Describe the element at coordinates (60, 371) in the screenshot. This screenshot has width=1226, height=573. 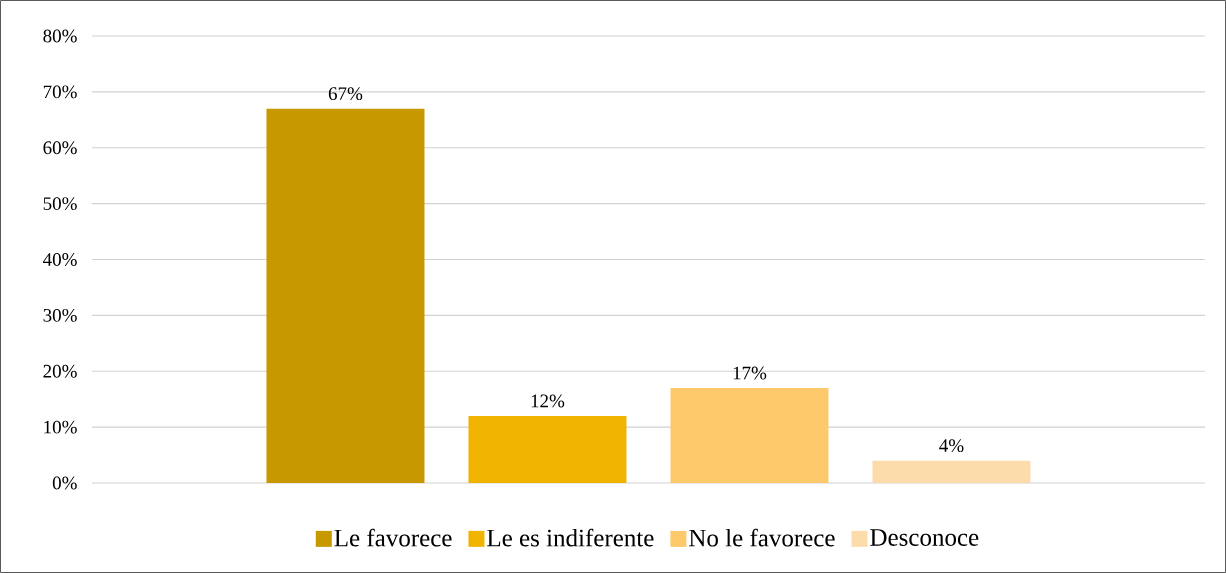
I see `y-tick-label: 20%` at that location.